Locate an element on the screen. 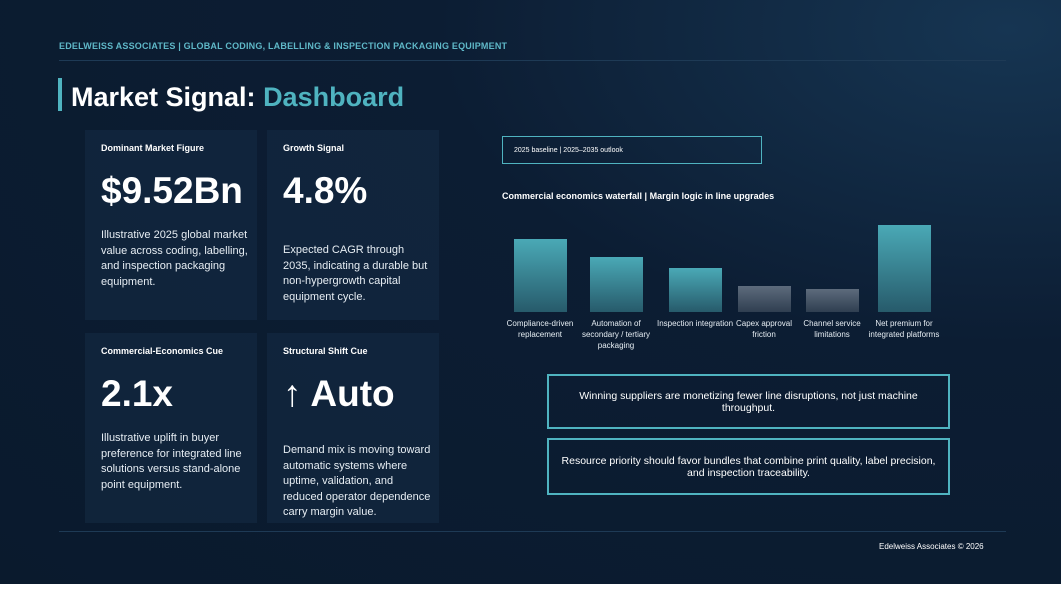 Image resolution: width=1061 pixels, height=590 pixels. card-label: Commercial-Economics Cue is located at coordinates (162, 351).